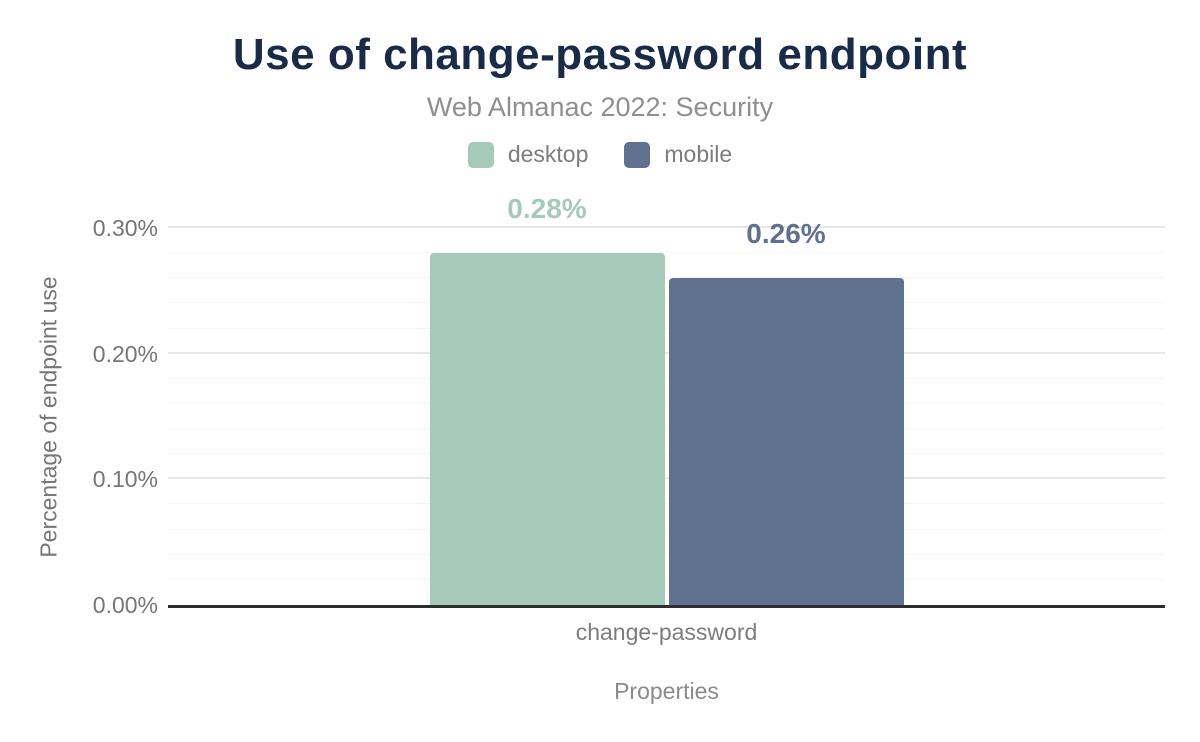 Image resolution: width=1200 pixels, height=742 pixels. Describe the element at coordinates (637, 154) in the screenshot. I see `legend-swatch-mobile` at that location.